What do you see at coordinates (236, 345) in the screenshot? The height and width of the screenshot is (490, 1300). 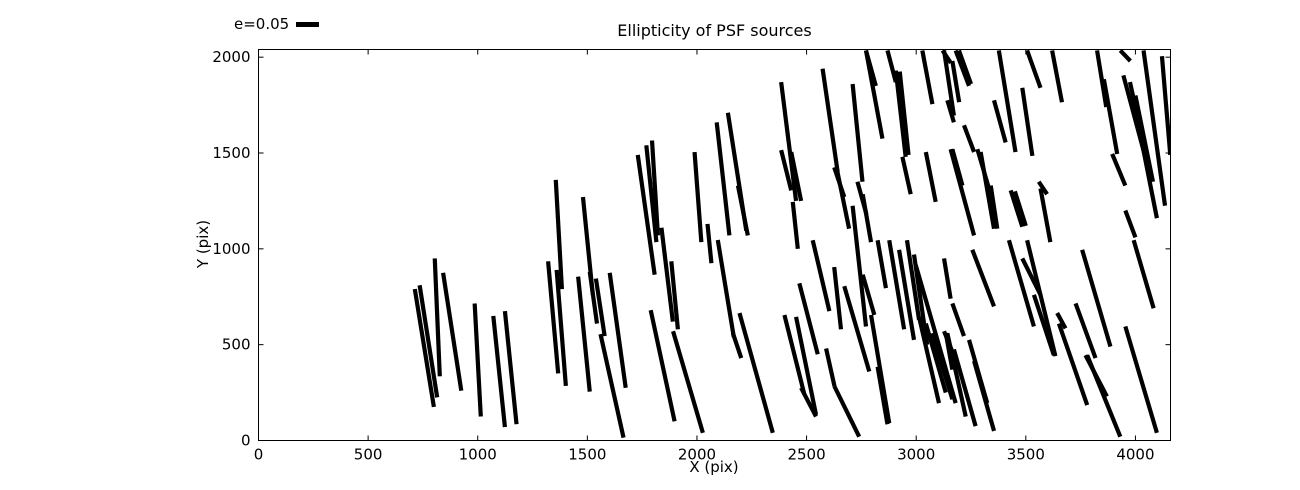 I see `y-tick-label: 500` at bounding box center [236, 345].